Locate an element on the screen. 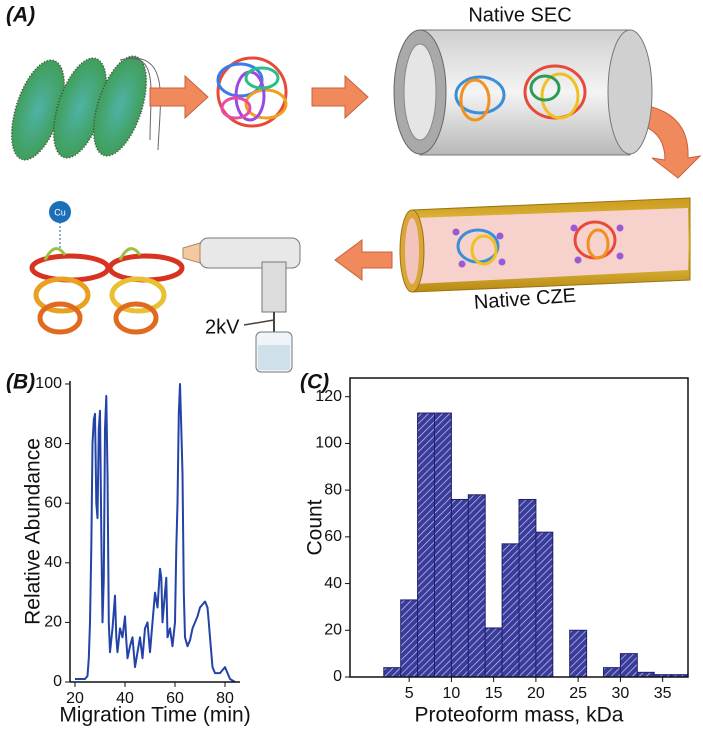  voltage-label: 2kV is located at coordinates (222, 327).